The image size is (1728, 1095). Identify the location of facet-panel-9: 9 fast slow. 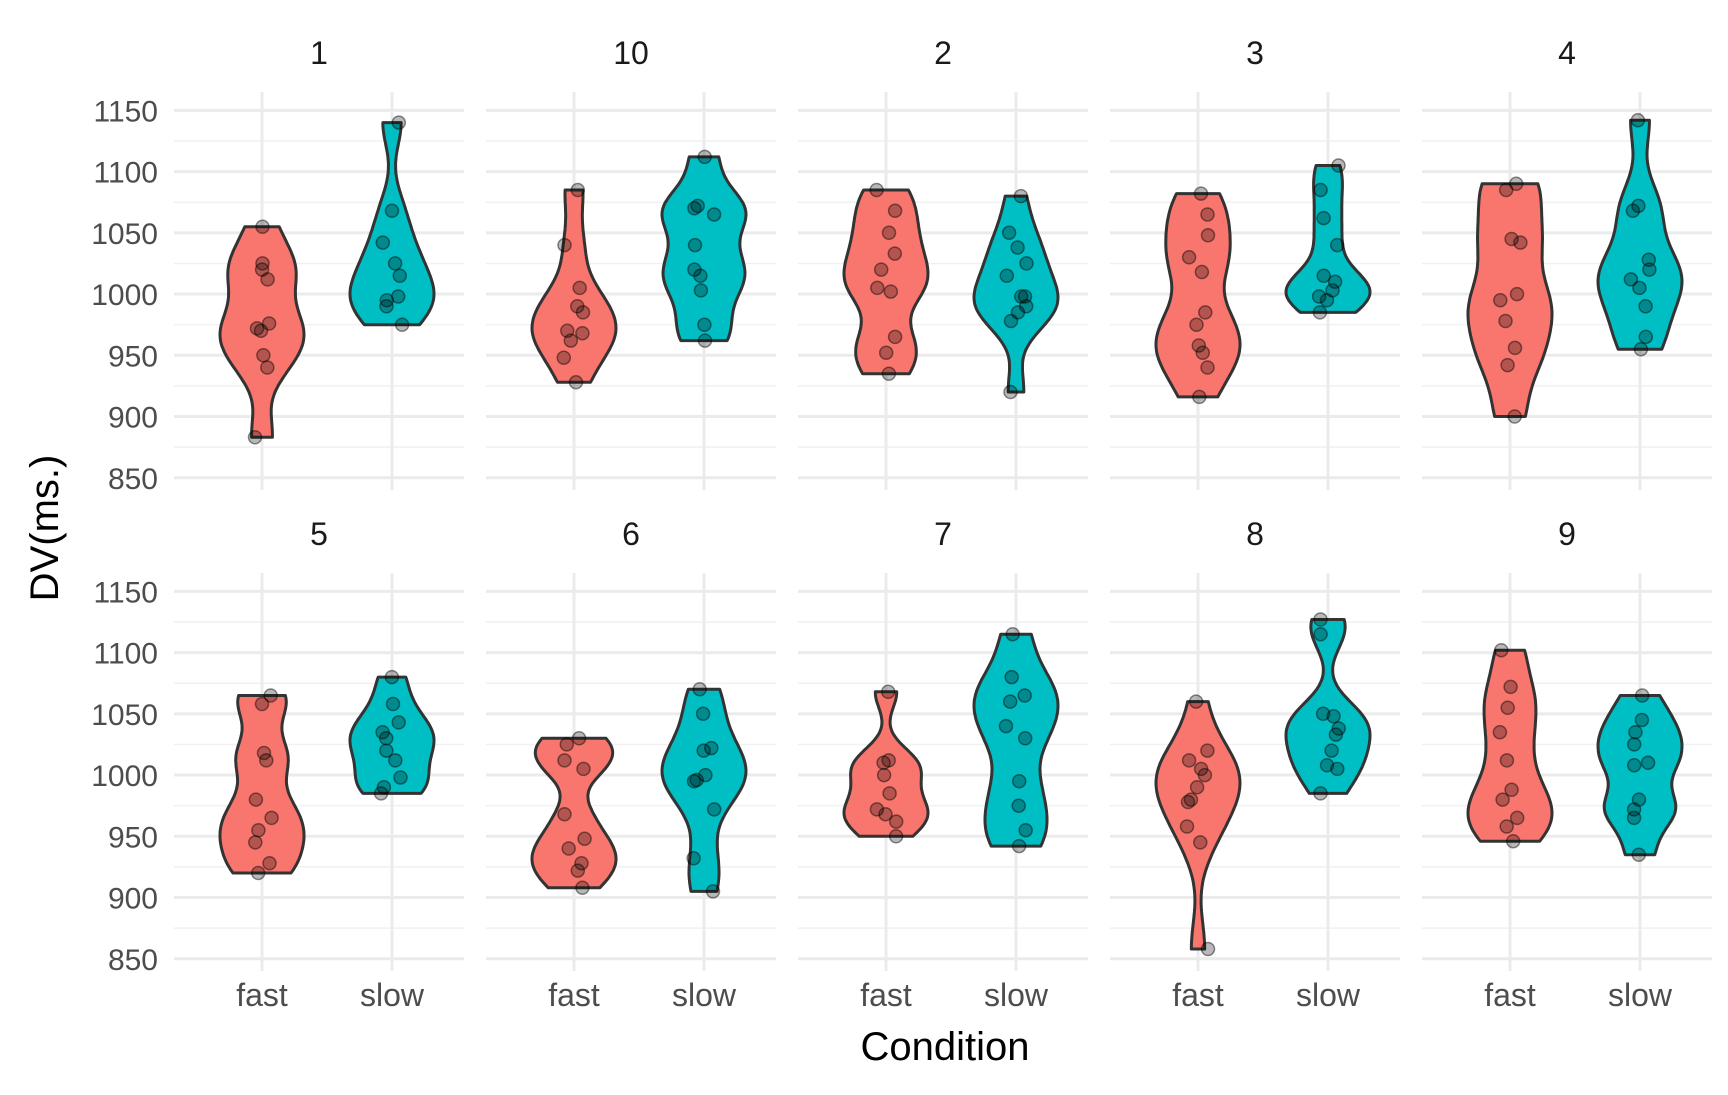
(1567, 764).